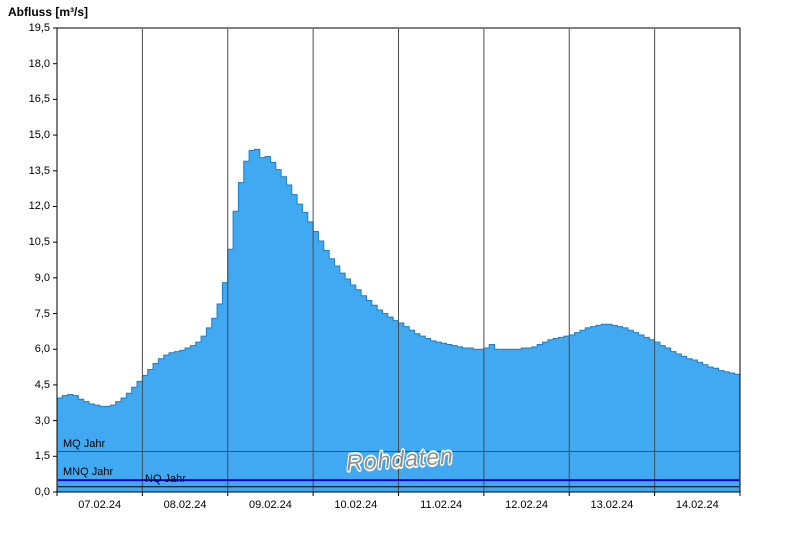  What do you see at coordinates (42, 313) in the screenshot?
I see `y-tick-label: 7,5` at bounding box center [42, 313].